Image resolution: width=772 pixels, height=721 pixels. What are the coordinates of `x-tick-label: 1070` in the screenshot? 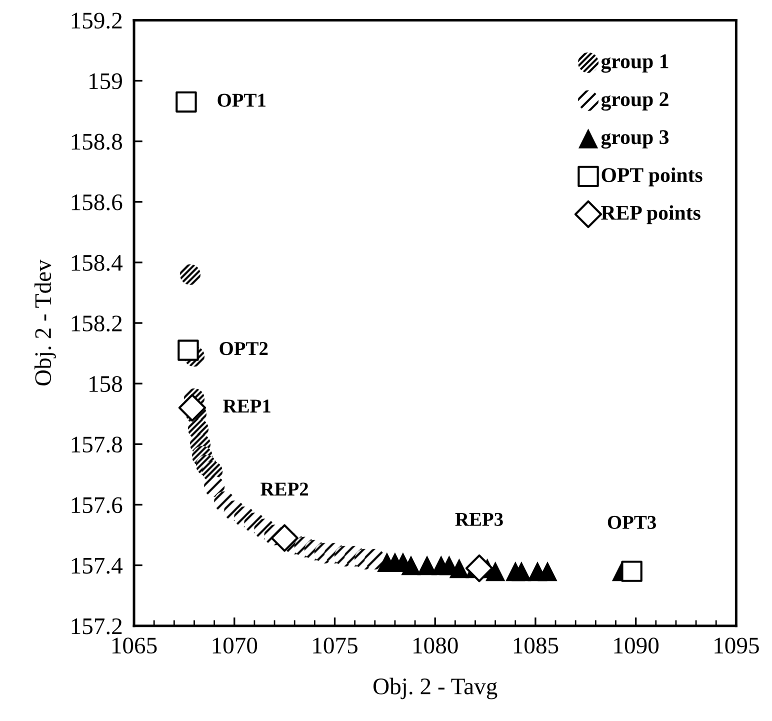 It's located at (235, 646).